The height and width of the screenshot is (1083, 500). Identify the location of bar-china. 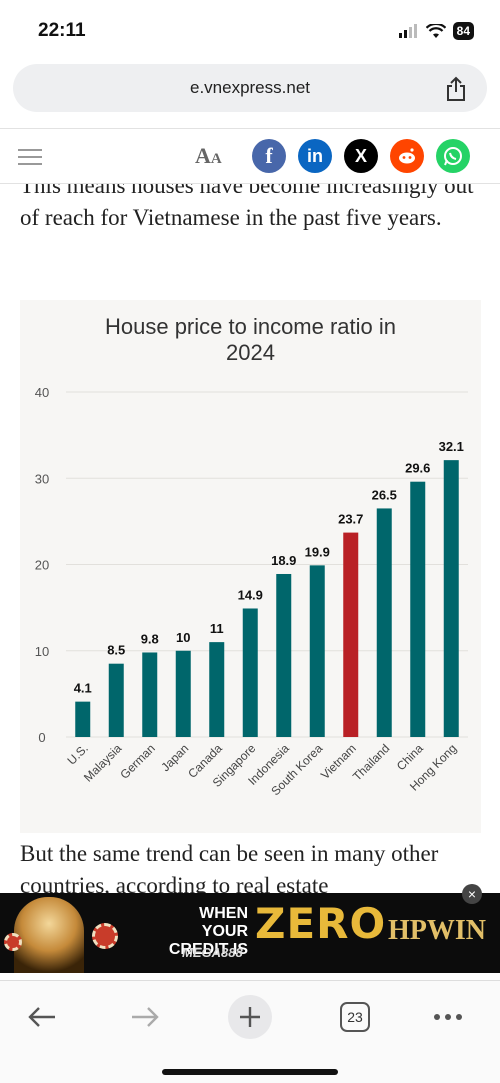
(418, 609).